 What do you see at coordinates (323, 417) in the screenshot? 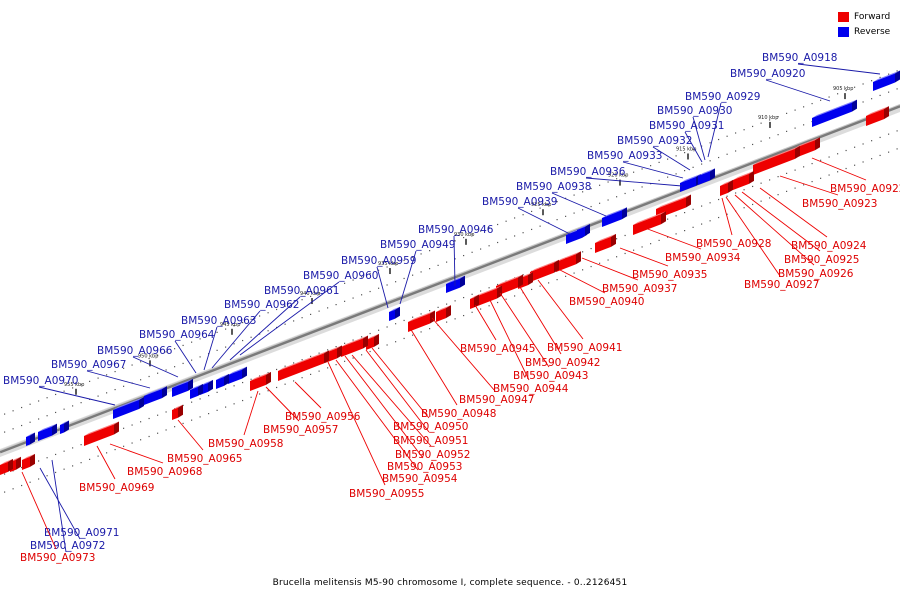
I see `gene-label: BM590_A0956` at bounding box center [323, 417].